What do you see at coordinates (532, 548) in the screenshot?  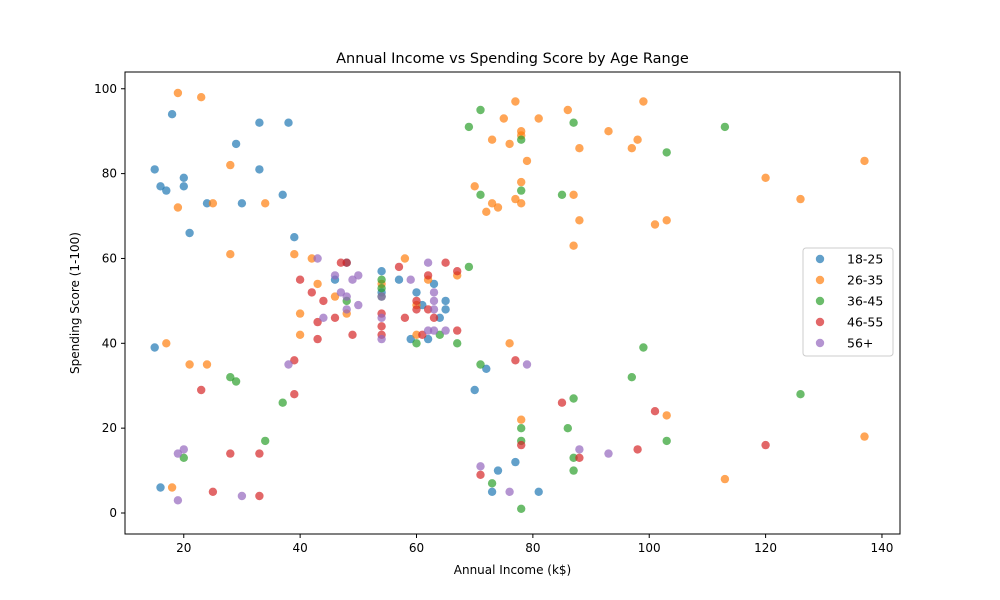 I see `x-tick-label: 80` at bounding box center [532, 548].